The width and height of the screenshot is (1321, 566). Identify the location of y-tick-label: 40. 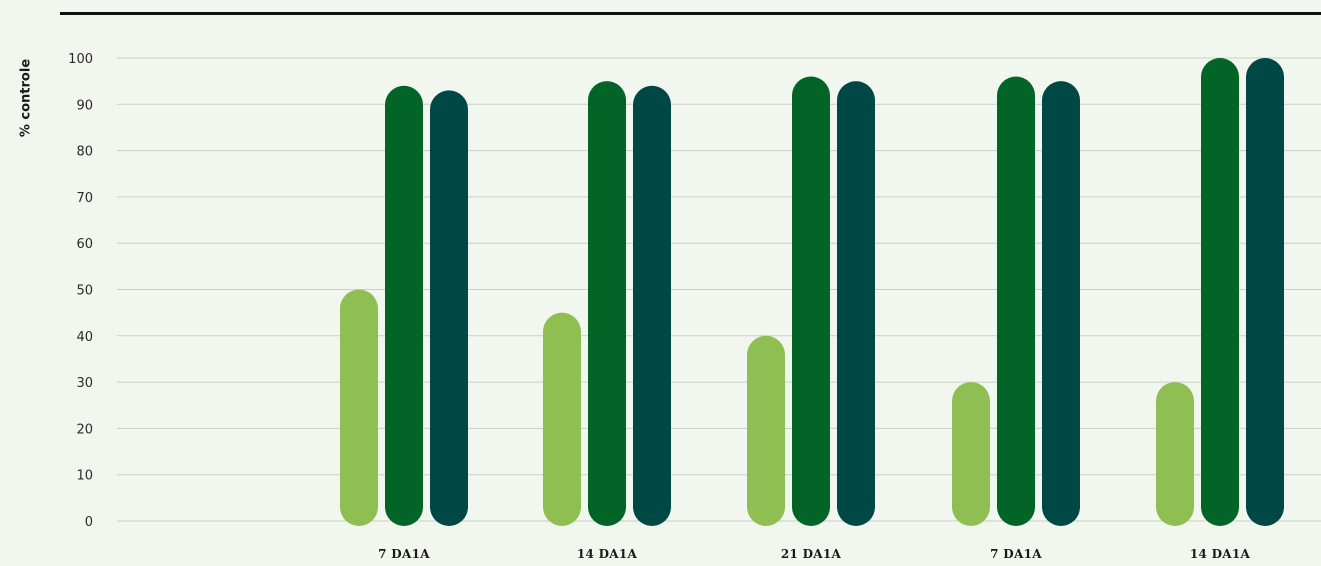
(84, 337).